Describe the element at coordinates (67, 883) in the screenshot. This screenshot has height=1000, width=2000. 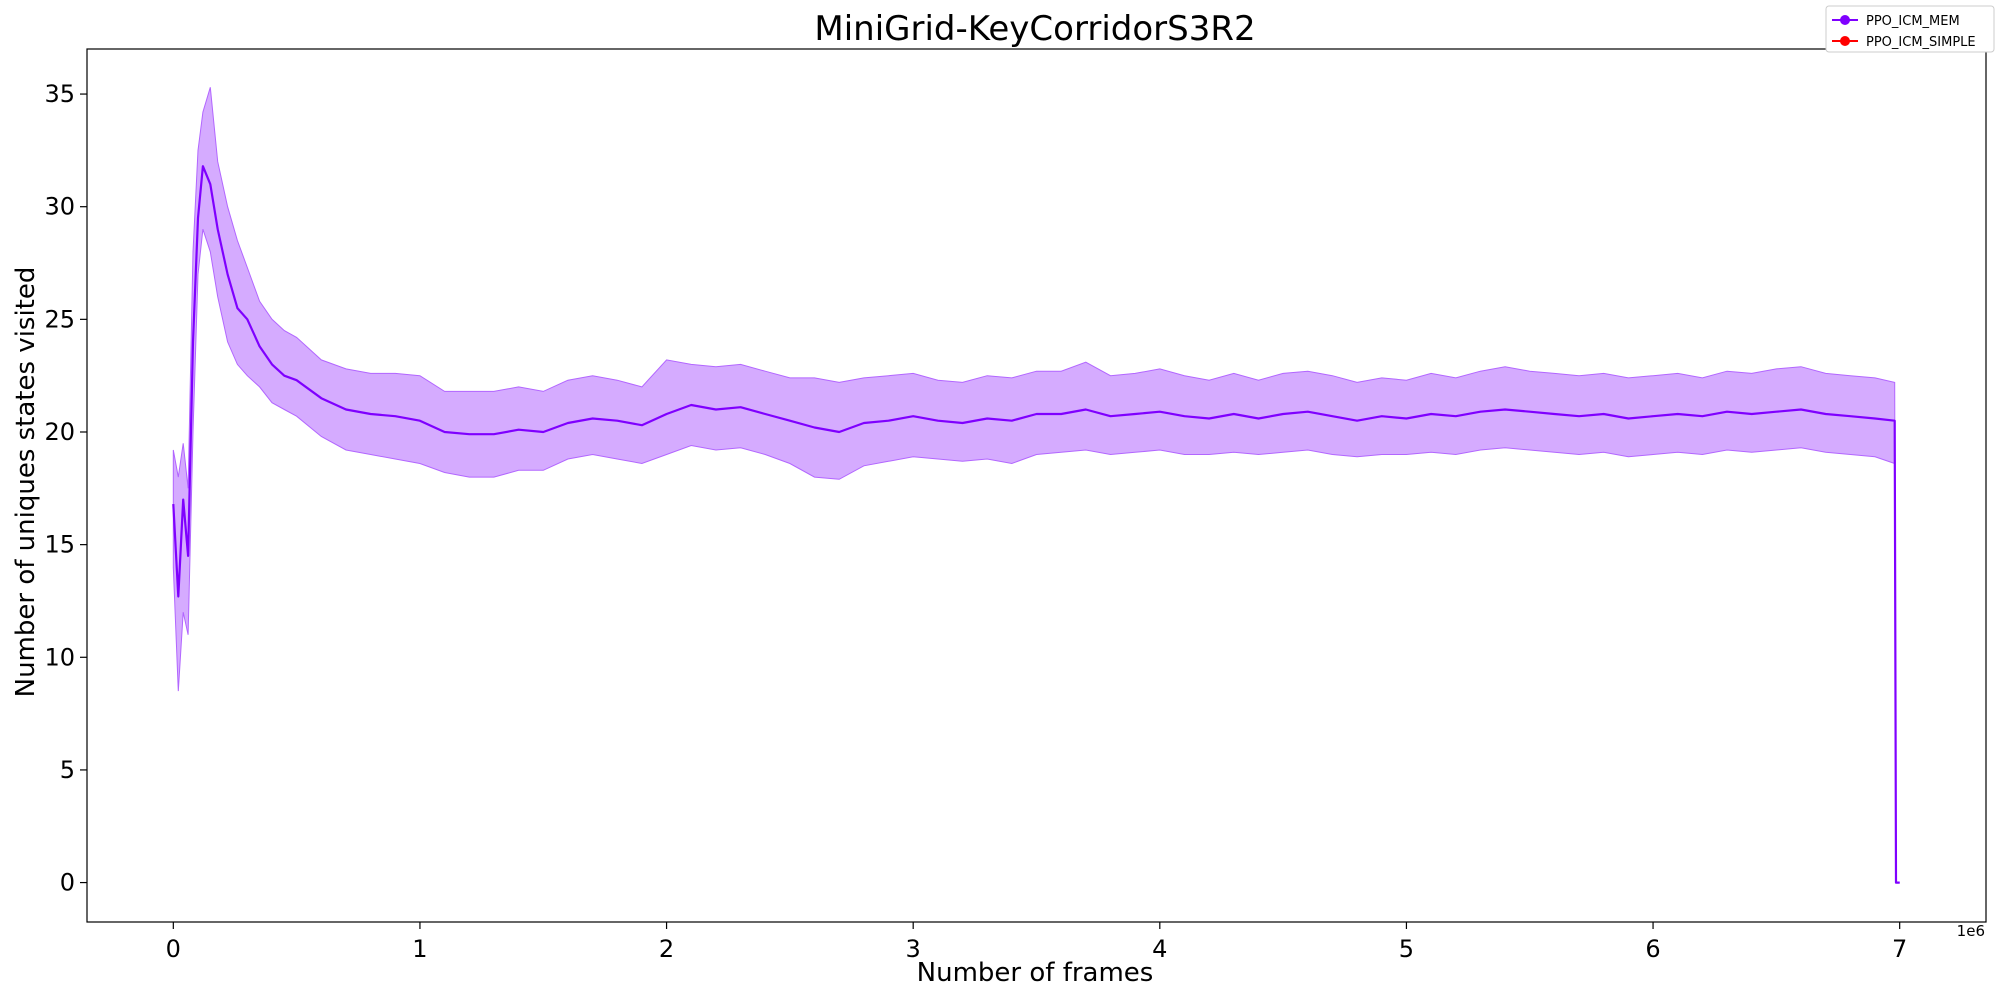
I see `y-tick-label: 0` at that location.